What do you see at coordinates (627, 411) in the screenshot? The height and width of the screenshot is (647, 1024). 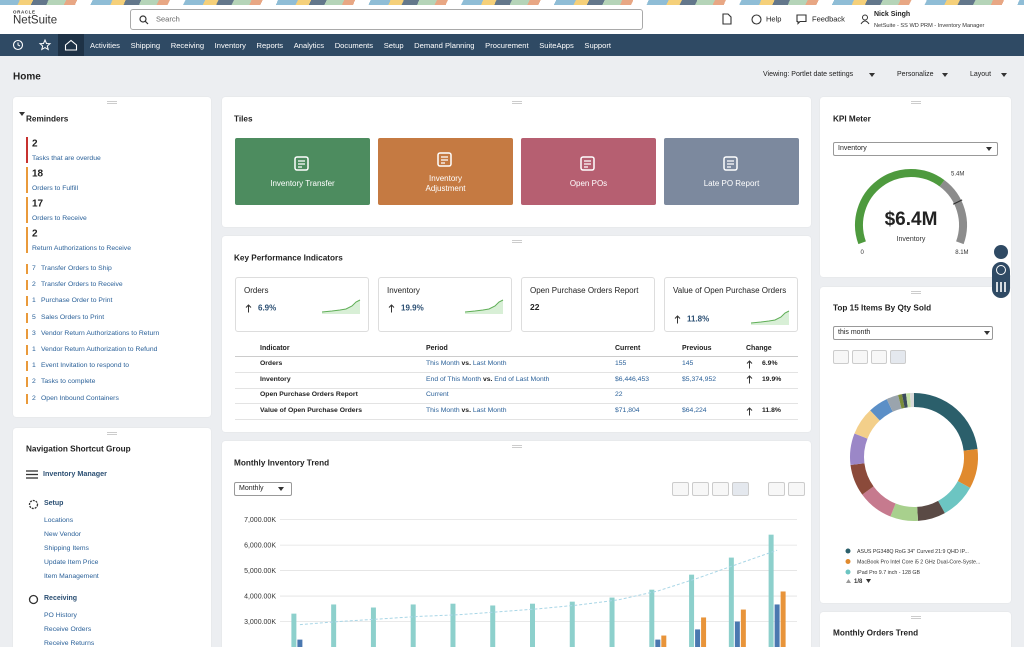 I see `table-current: $71,804` at bounding box center [627, 411].